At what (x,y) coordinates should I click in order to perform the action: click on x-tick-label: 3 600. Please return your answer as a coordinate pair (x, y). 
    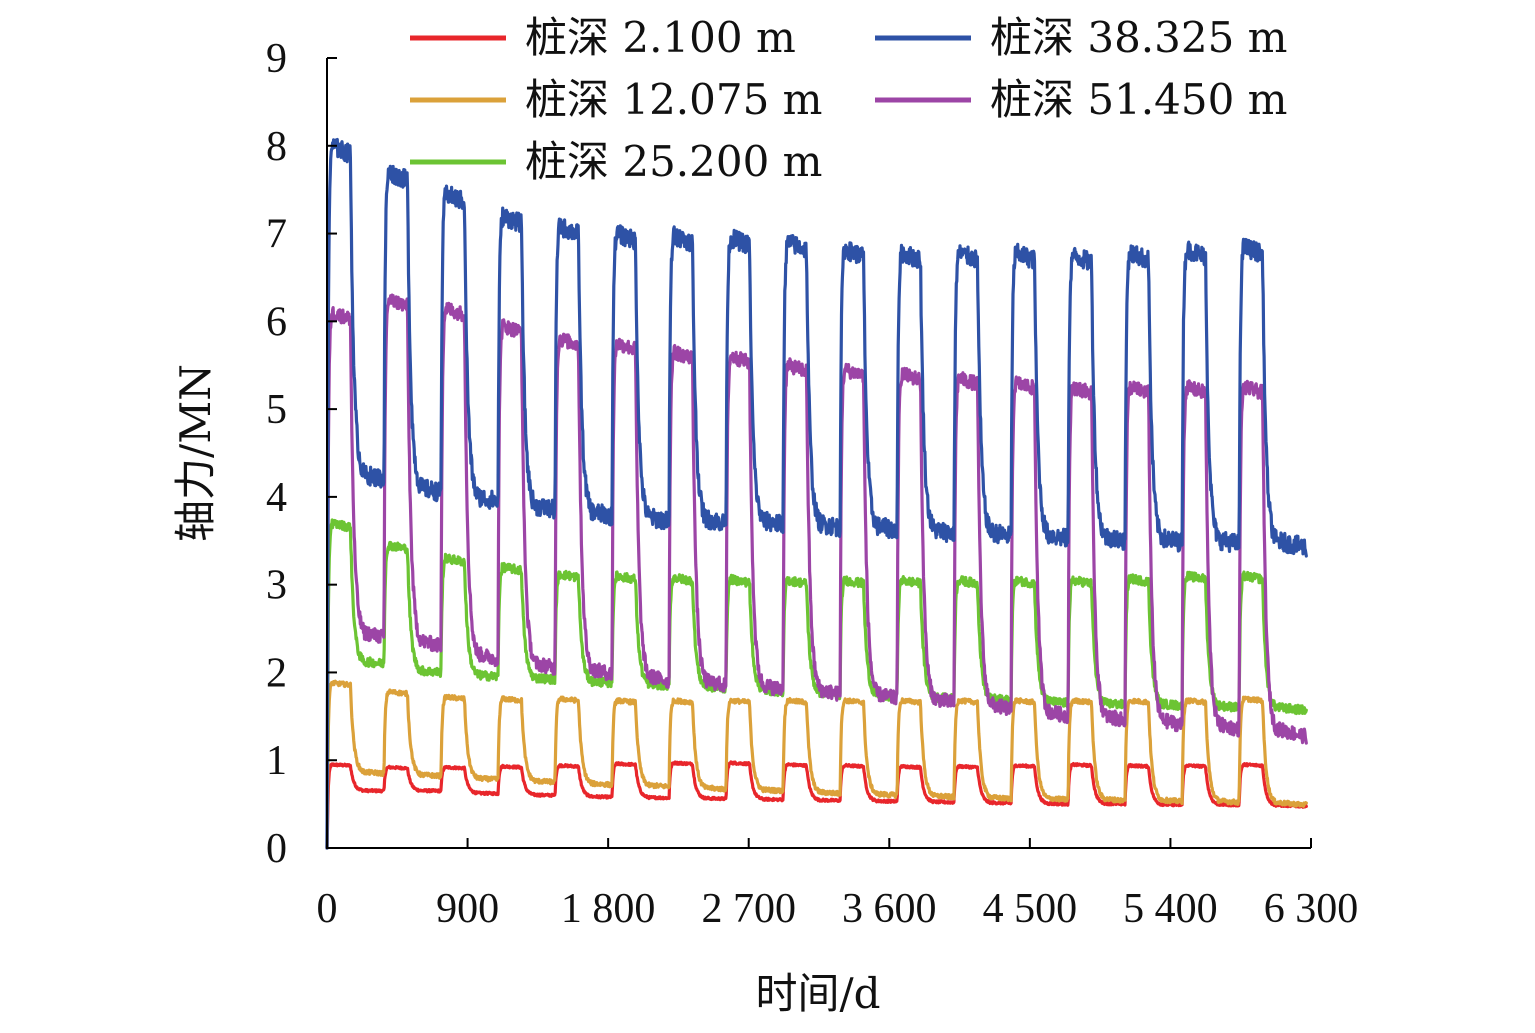
    Looking at the image, I should click on (889, 909).